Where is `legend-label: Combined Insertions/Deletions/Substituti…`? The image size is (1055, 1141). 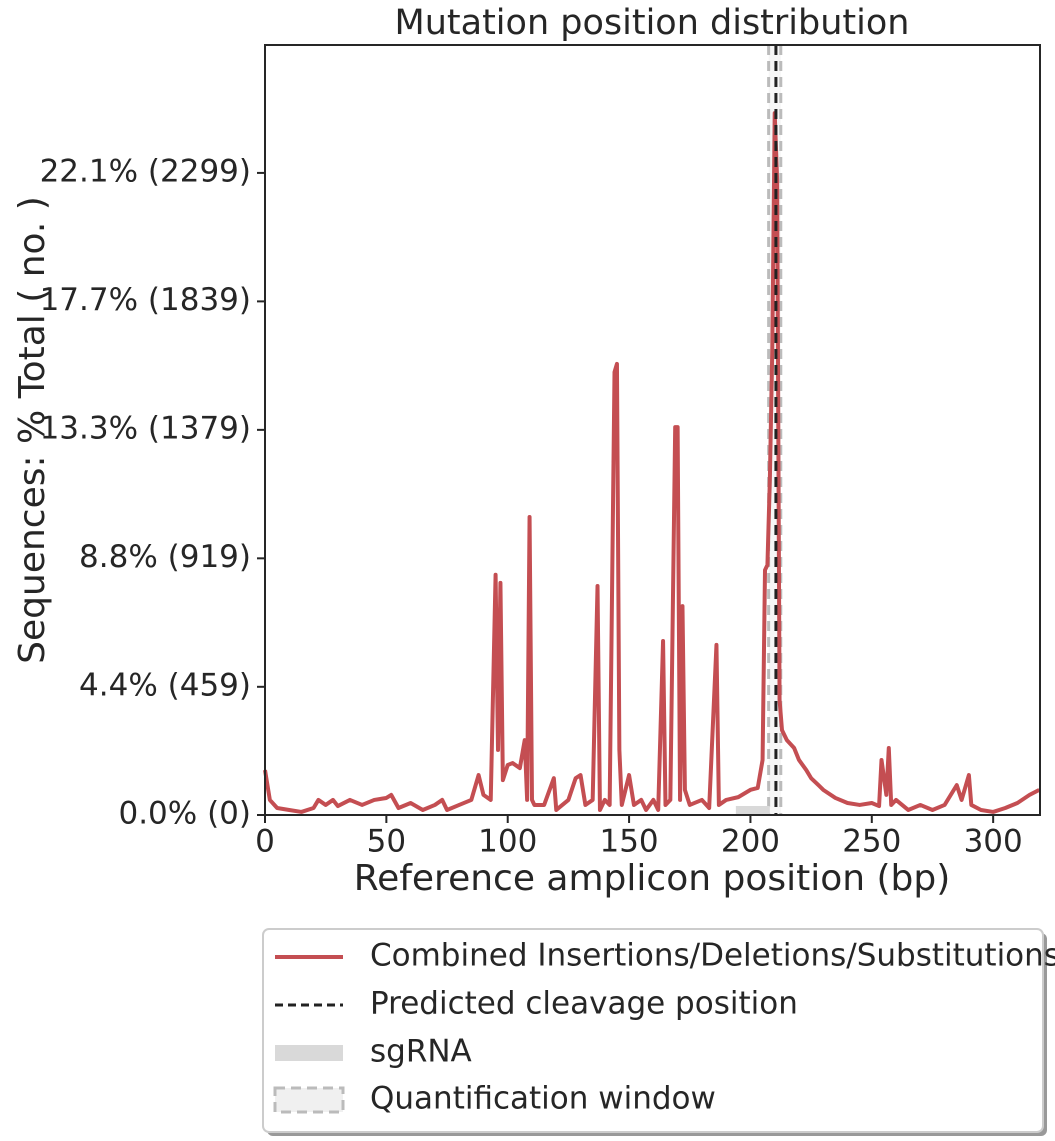
legend-label: Combined Insertions/Deletions/Substituti… is located at coordinates (712, 956).